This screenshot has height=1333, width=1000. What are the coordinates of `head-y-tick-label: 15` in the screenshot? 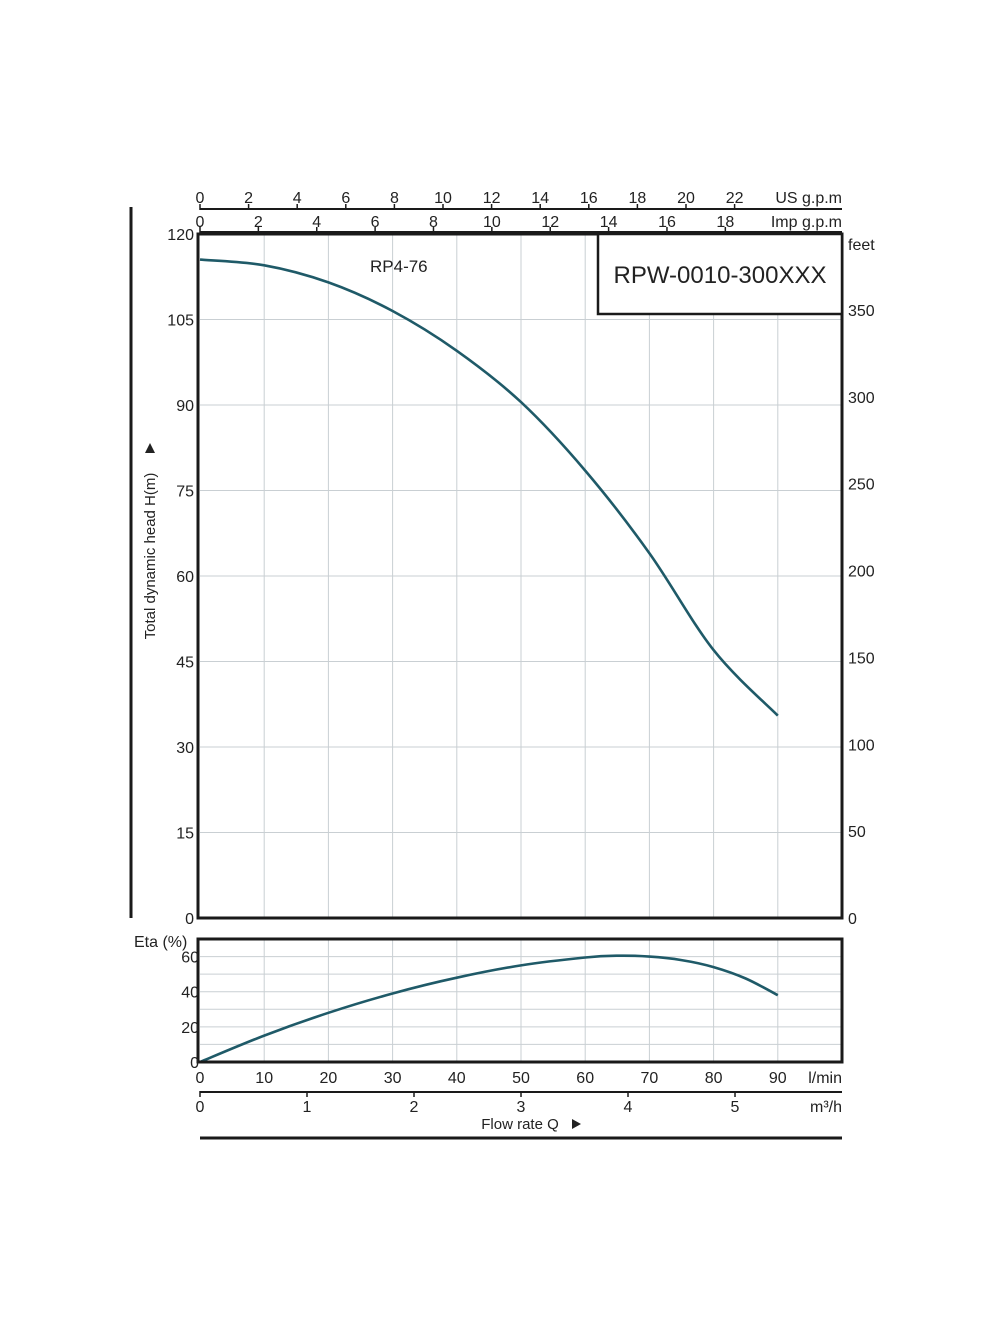 It's located at (185, 834).